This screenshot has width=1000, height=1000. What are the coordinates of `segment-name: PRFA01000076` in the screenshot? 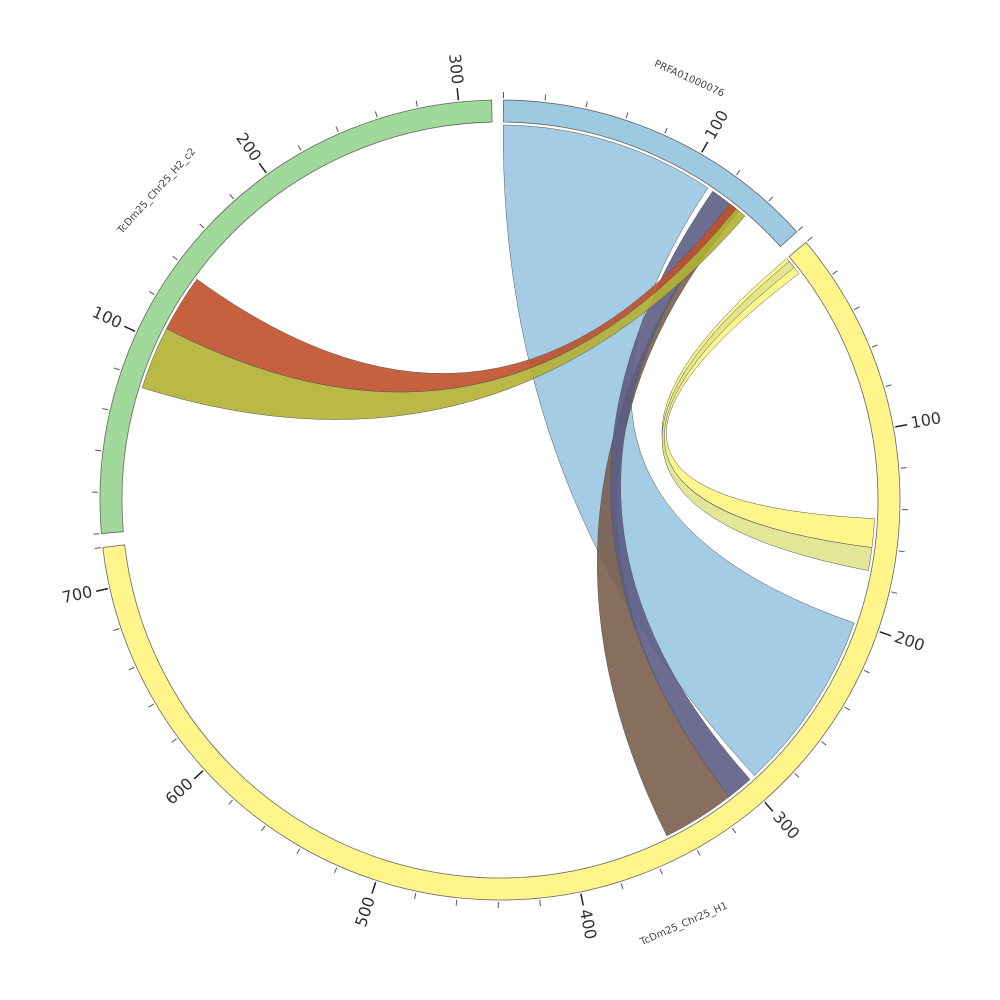 It's located at (688, 79).